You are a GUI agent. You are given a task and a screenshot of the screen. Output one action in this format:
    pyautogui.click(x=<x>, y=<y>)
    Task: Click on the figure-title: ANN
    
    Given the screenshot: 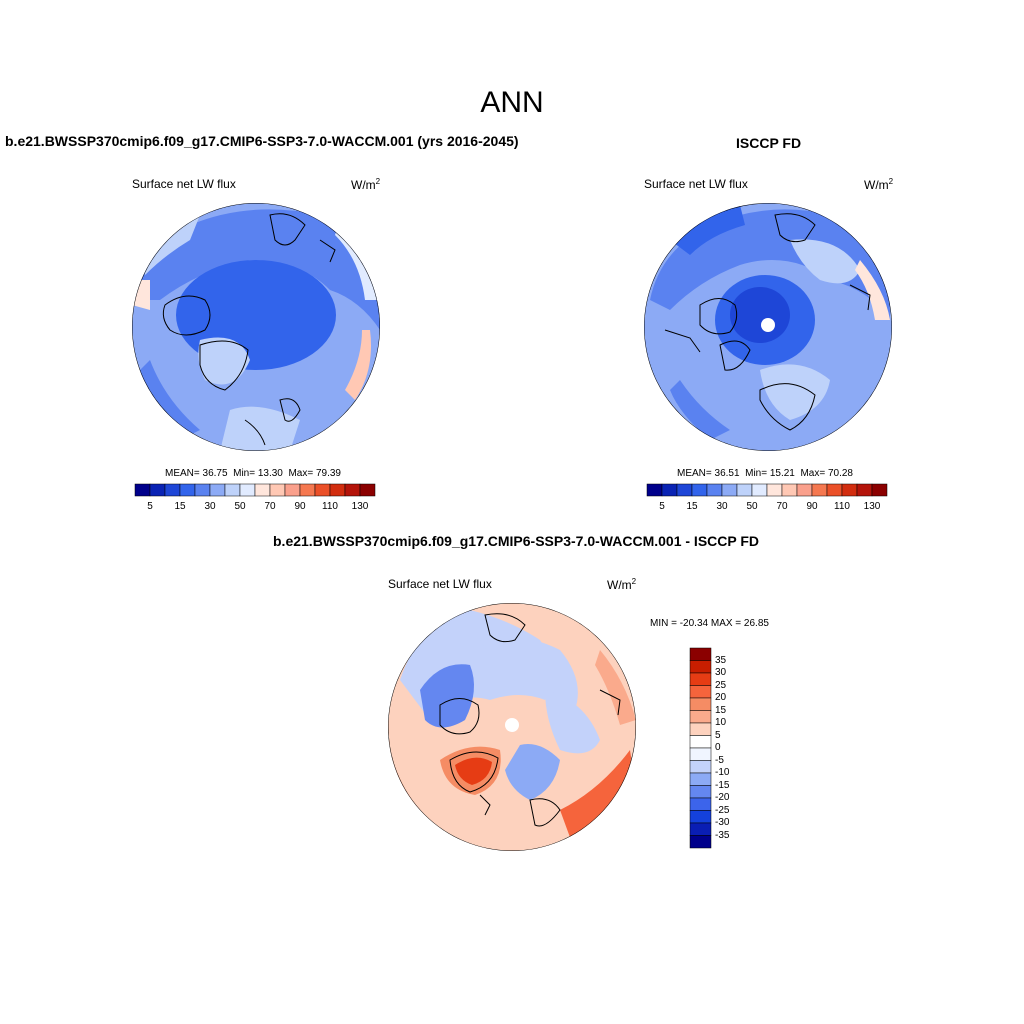 What is the action you would take?
    pyautogui.click(x=512, y=102)
    